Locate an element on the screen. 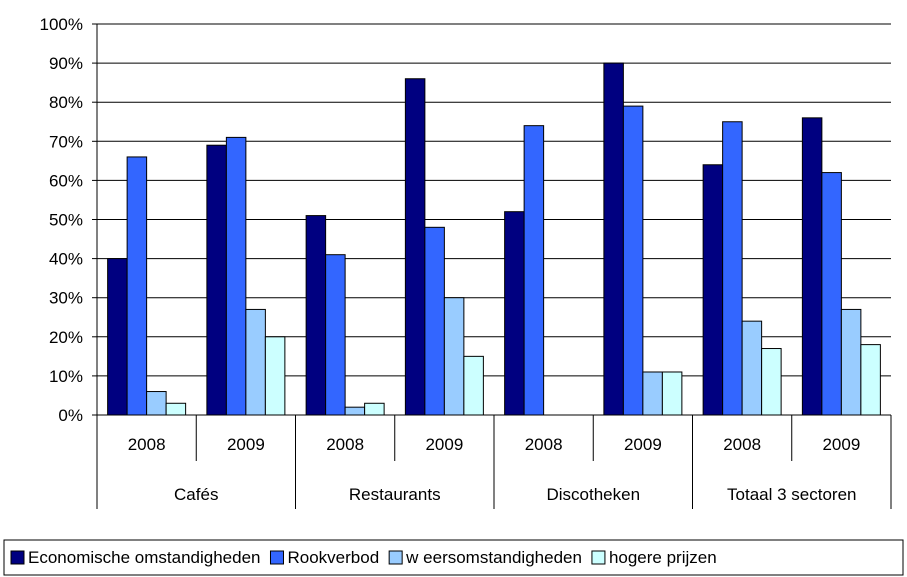 Image resolution: width=907 pixels, height=577 pixels. x-group-label: Cafés is located at coordinates (196, 494).